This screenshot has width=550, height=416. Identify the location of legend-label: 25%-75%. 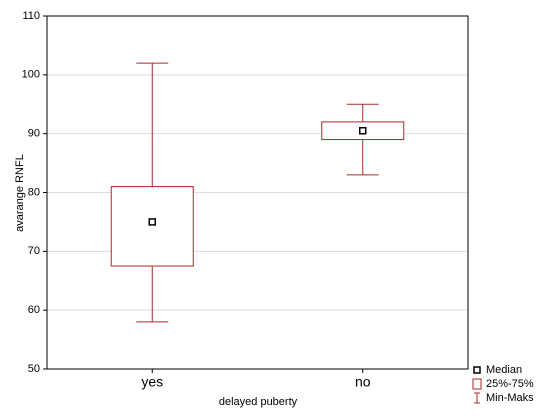
(510, 384).